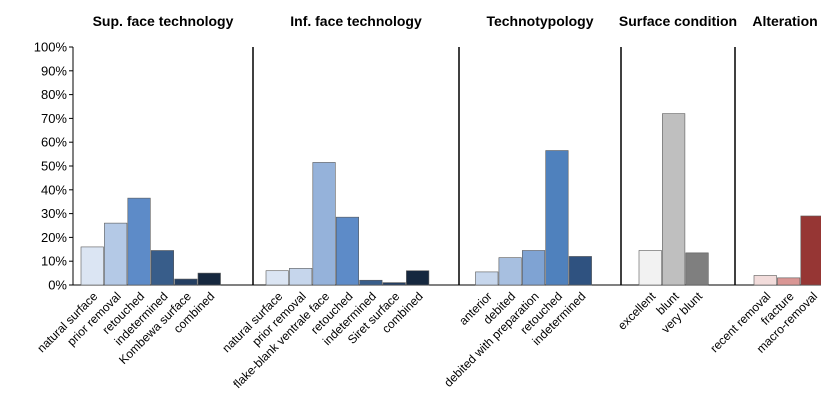 Image resolution: width=821 pixels, height=415 pixels. What do you see at coordinates (281, 340) in the screenshot?
I see `x-tick-label: flake-blank ventrale face` at bounding box center [281, 340].